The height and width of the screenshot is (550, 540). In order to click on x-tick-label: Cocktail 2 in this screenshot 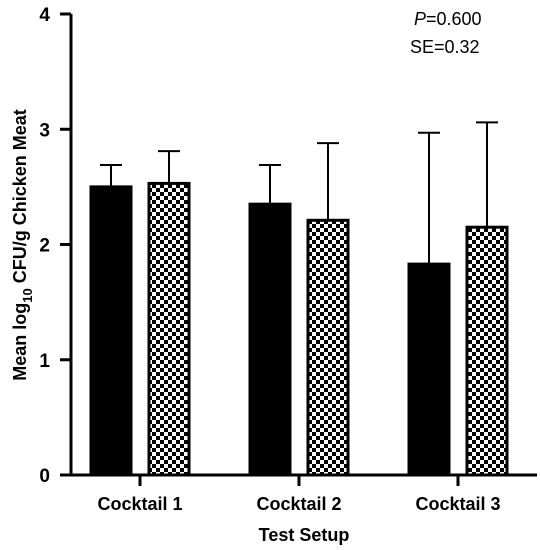, I will do `click(298, 504)`.